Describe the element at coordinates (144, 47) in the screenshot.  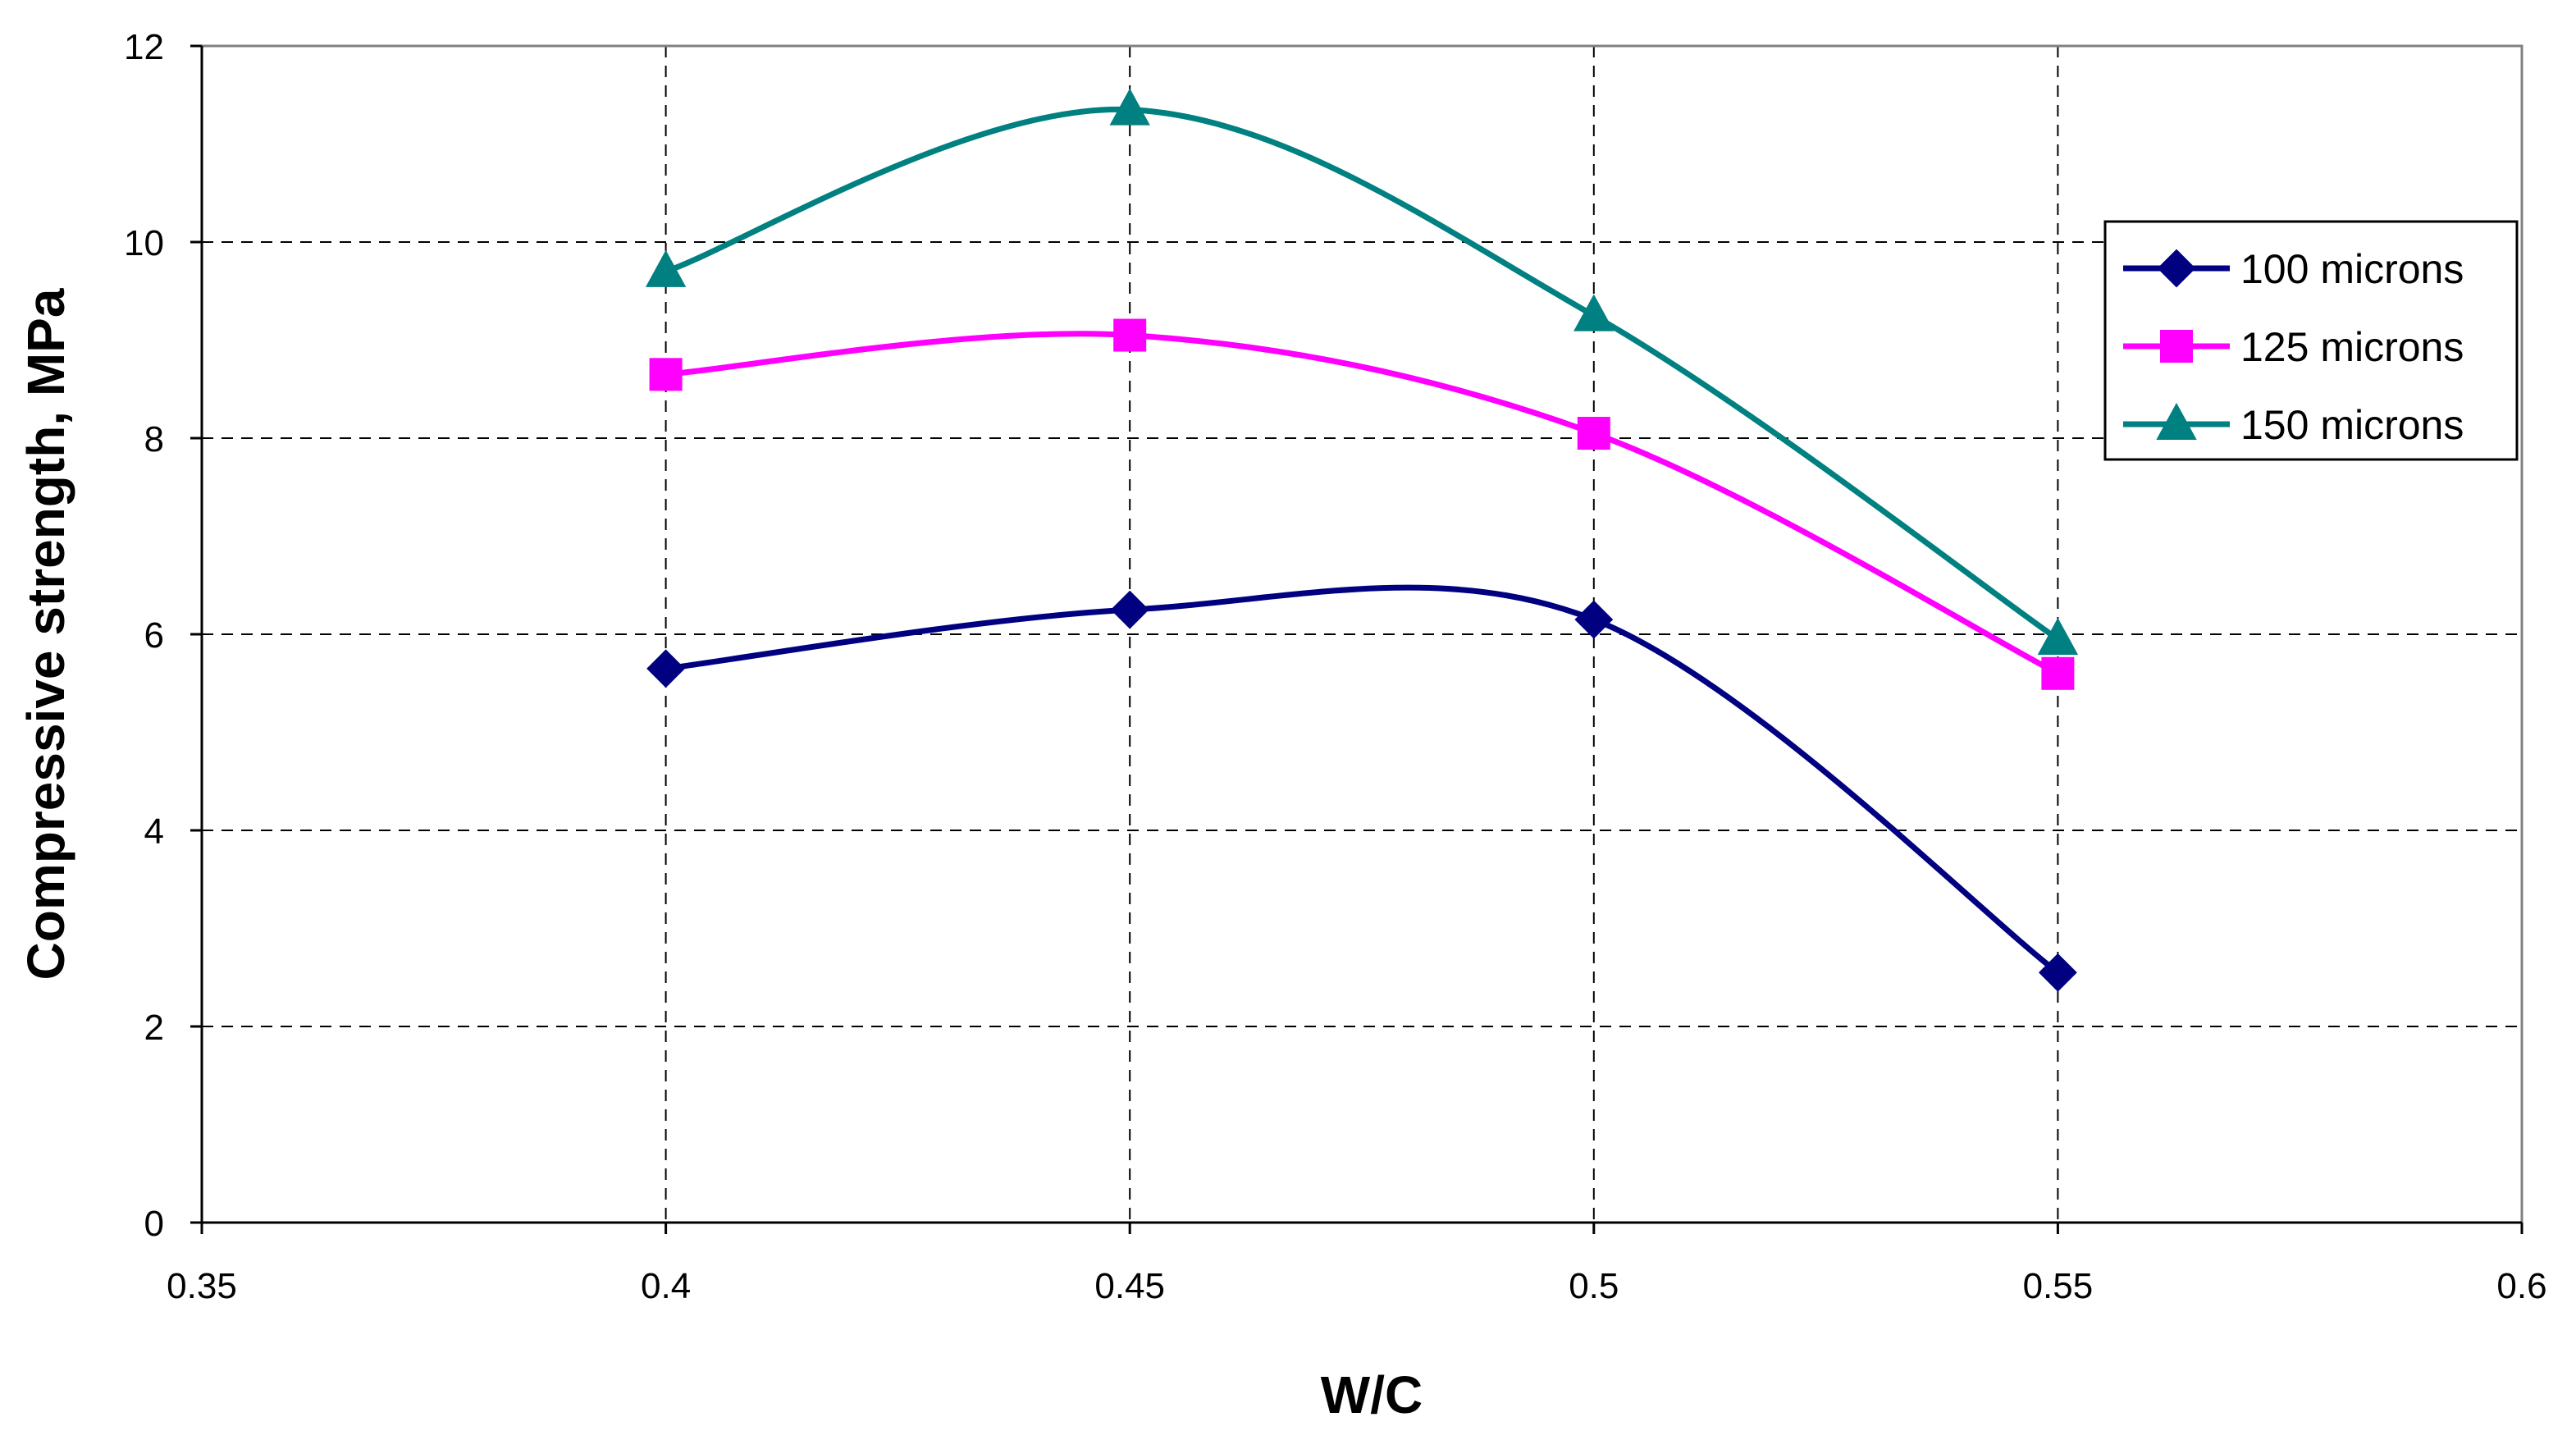
I see `y-tick-label: 12` at that location.